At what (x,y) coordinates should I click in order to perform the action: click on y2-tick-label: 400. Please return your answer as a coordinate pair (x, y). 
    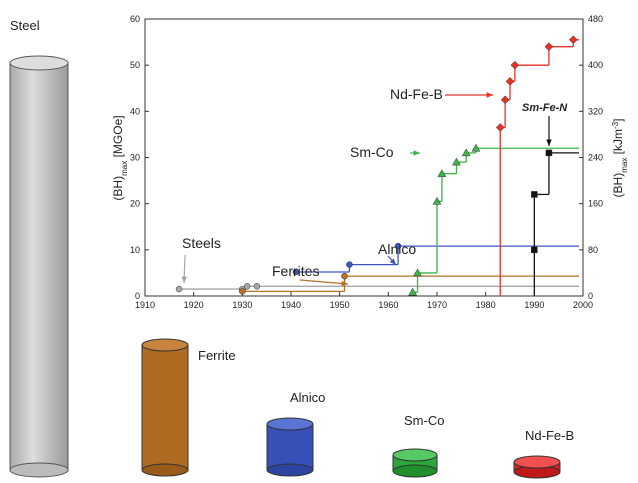
    Looking at the image, I should click on (595, 65).